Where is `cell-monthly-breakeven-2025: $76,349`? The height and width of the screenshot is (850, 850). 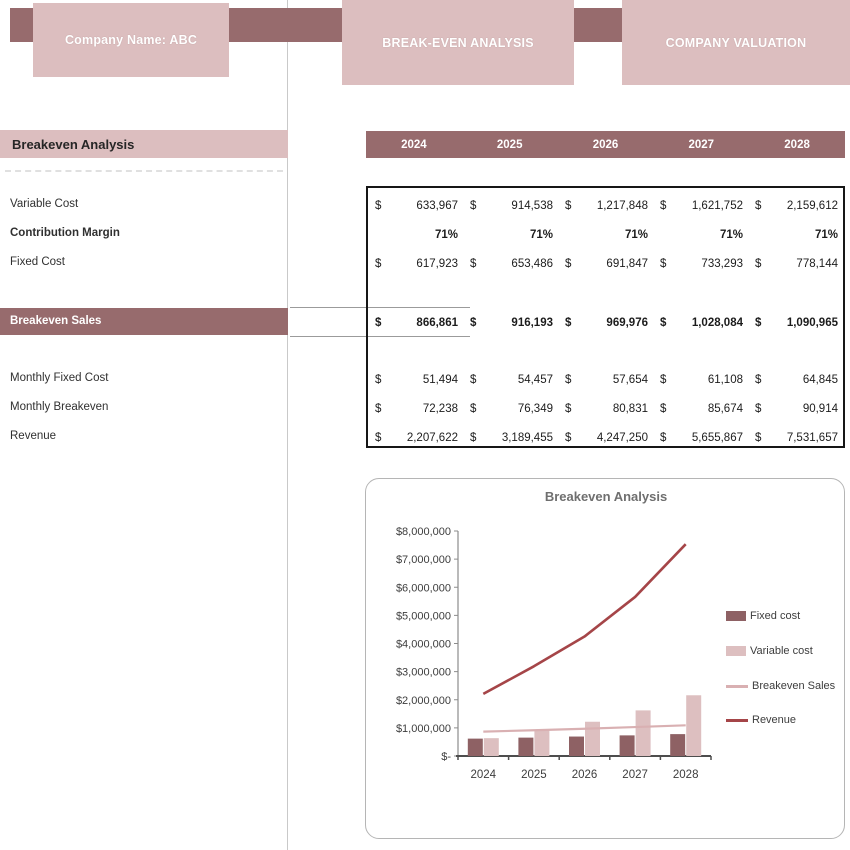
cell-monthly-breakeven-2025: $76,349 is located at coordinates (510, 409).